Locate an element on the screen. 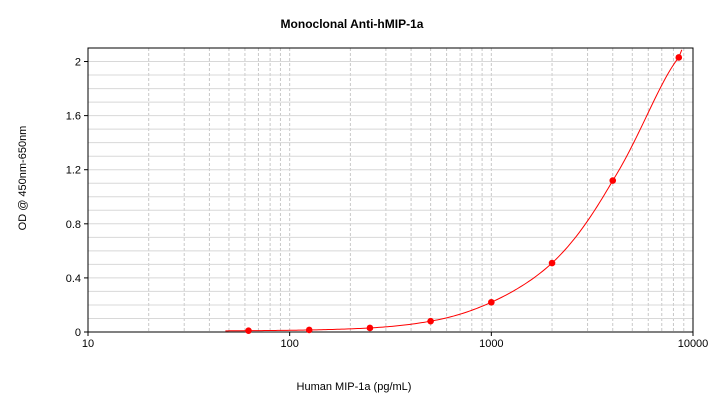 The image size is (709, 407). chart-title: Monoclonal Anti-hMIP-1a is located at coordinates (352, 24).